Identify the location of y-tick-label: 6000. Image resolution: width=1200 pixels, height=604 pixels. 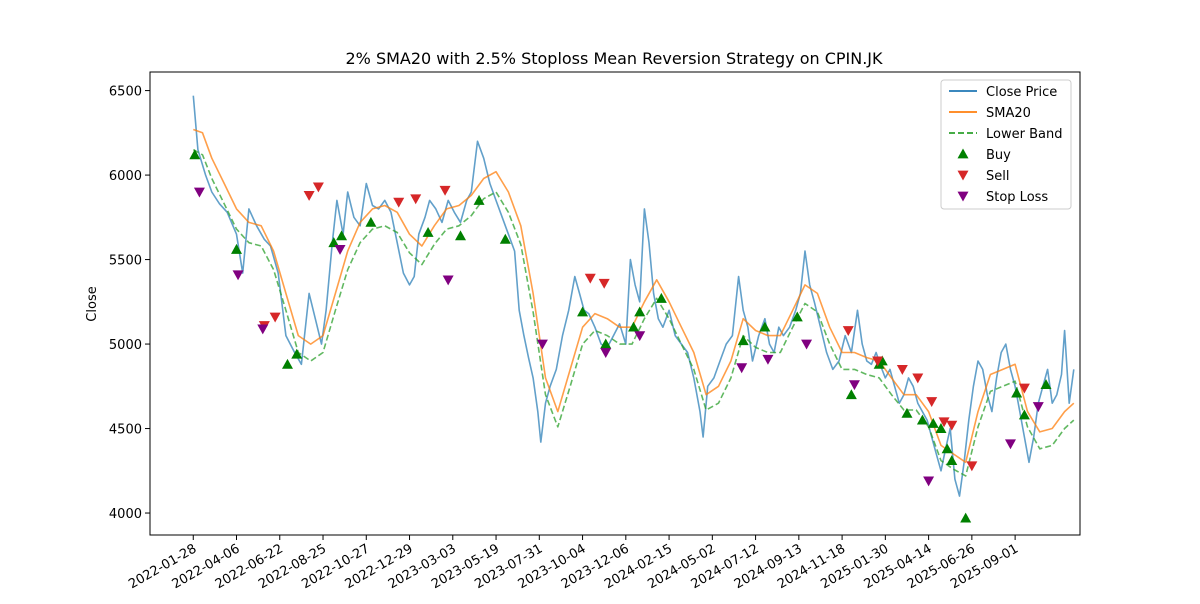
(125, 176).